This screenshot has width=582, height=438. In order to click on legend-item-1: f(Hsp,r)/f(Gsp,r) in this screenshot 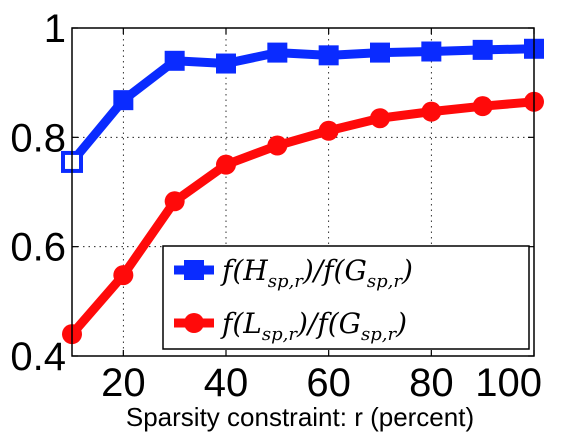, I will do `click(293, 273)`.